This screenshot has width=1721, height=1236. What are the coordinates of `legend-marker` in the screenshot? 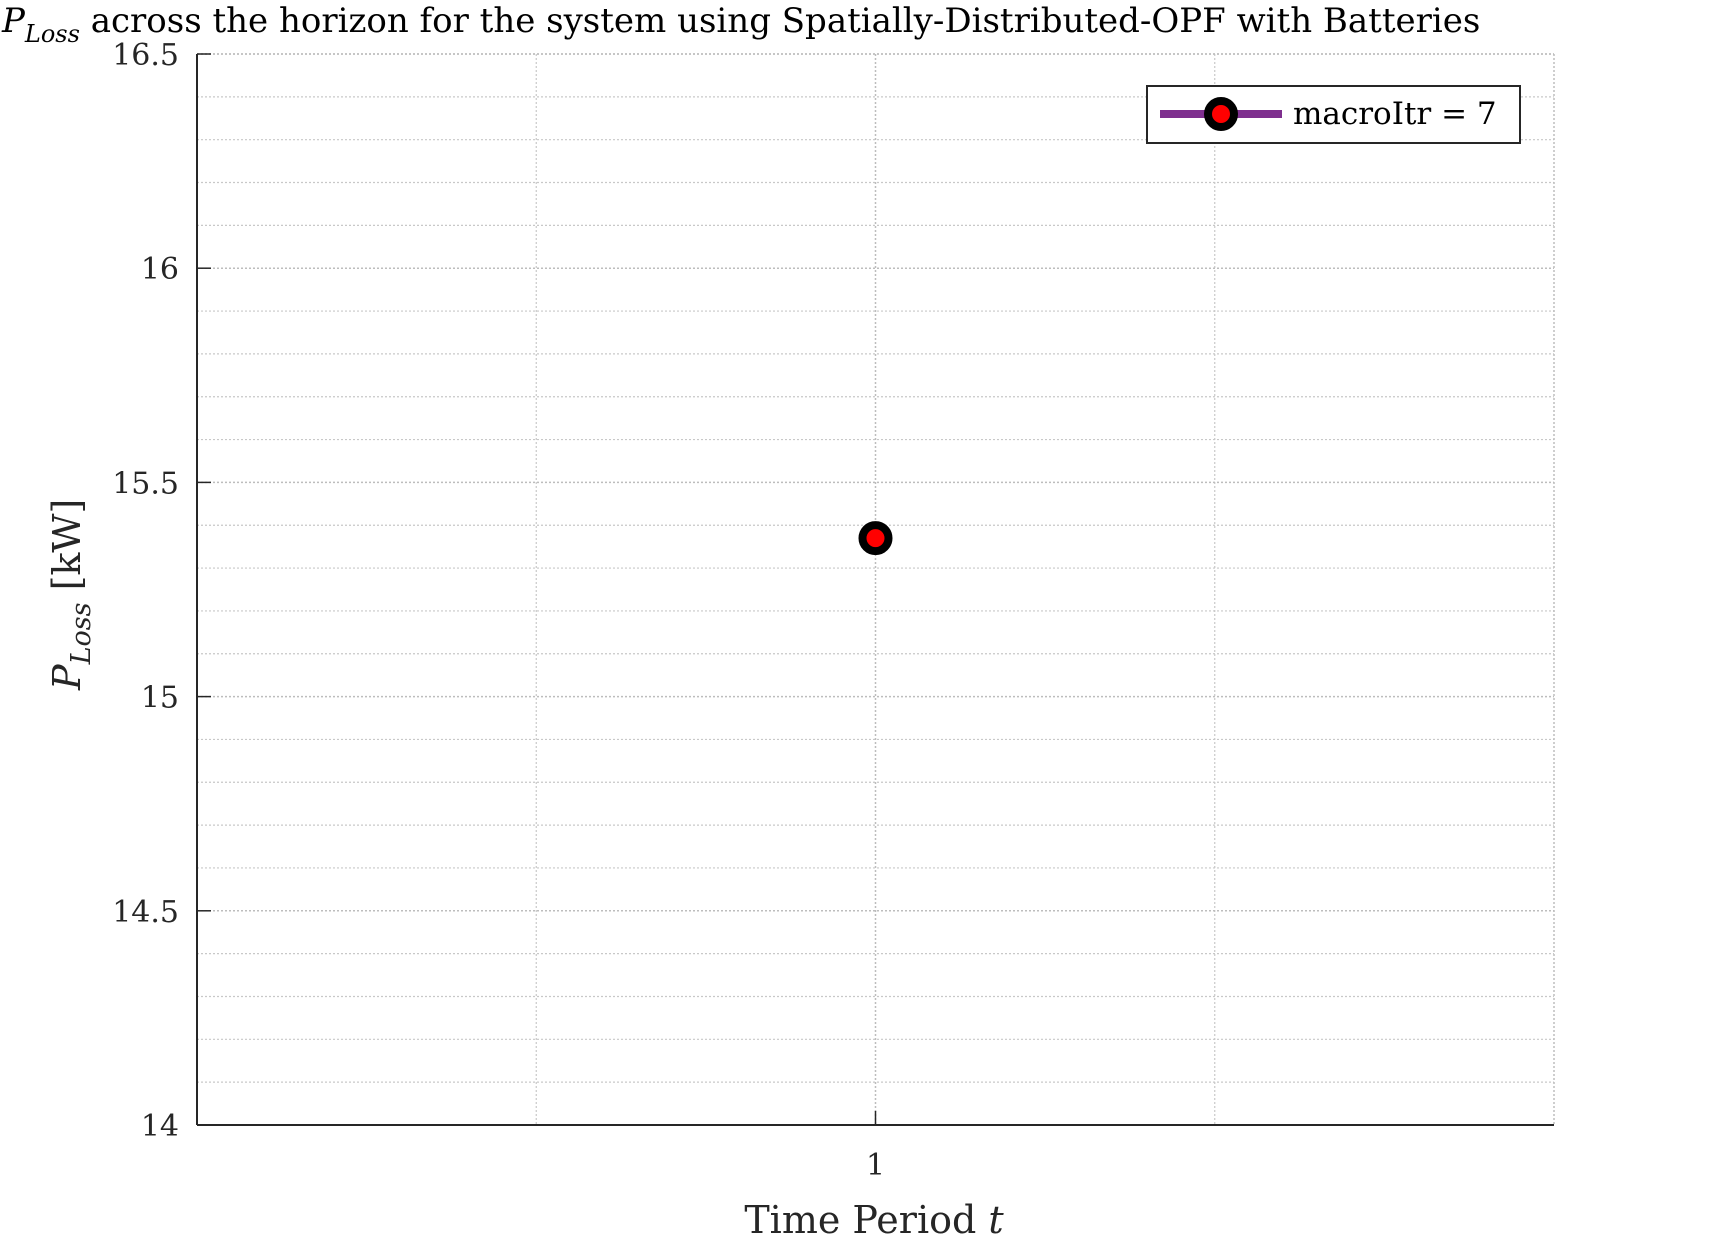 It's located at (1221, 114).